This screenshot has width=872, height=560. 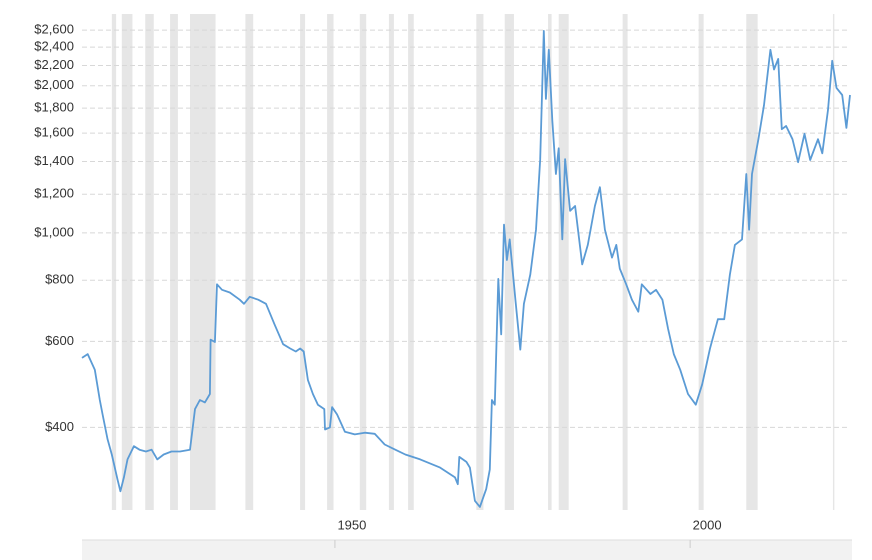 I want to click on x-tick-label: 2000, so click(x=707, y=524).